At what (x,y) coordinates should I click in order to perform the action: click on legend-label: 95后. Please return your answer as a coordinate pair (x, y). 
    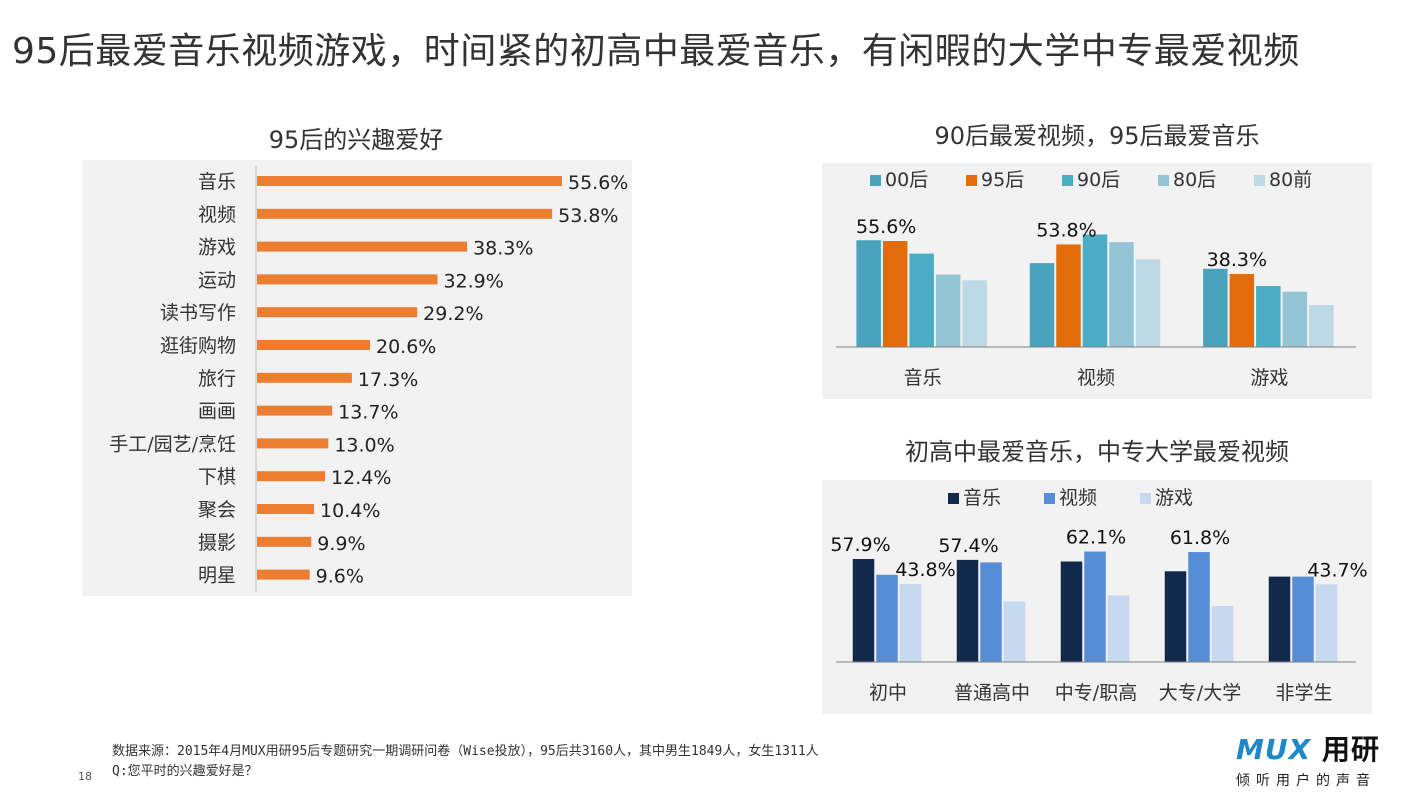
    Looking at the image, I should click on (1002, 180).